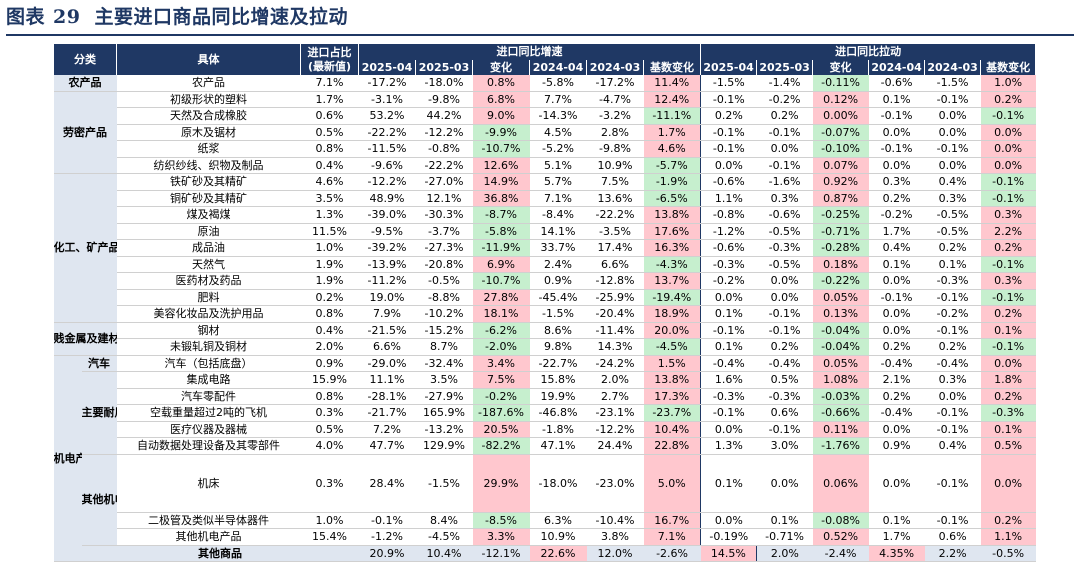 This screenshot has height=562, width=1080. I want to click on subheader-pull-2: 变化, so click(841, 67).